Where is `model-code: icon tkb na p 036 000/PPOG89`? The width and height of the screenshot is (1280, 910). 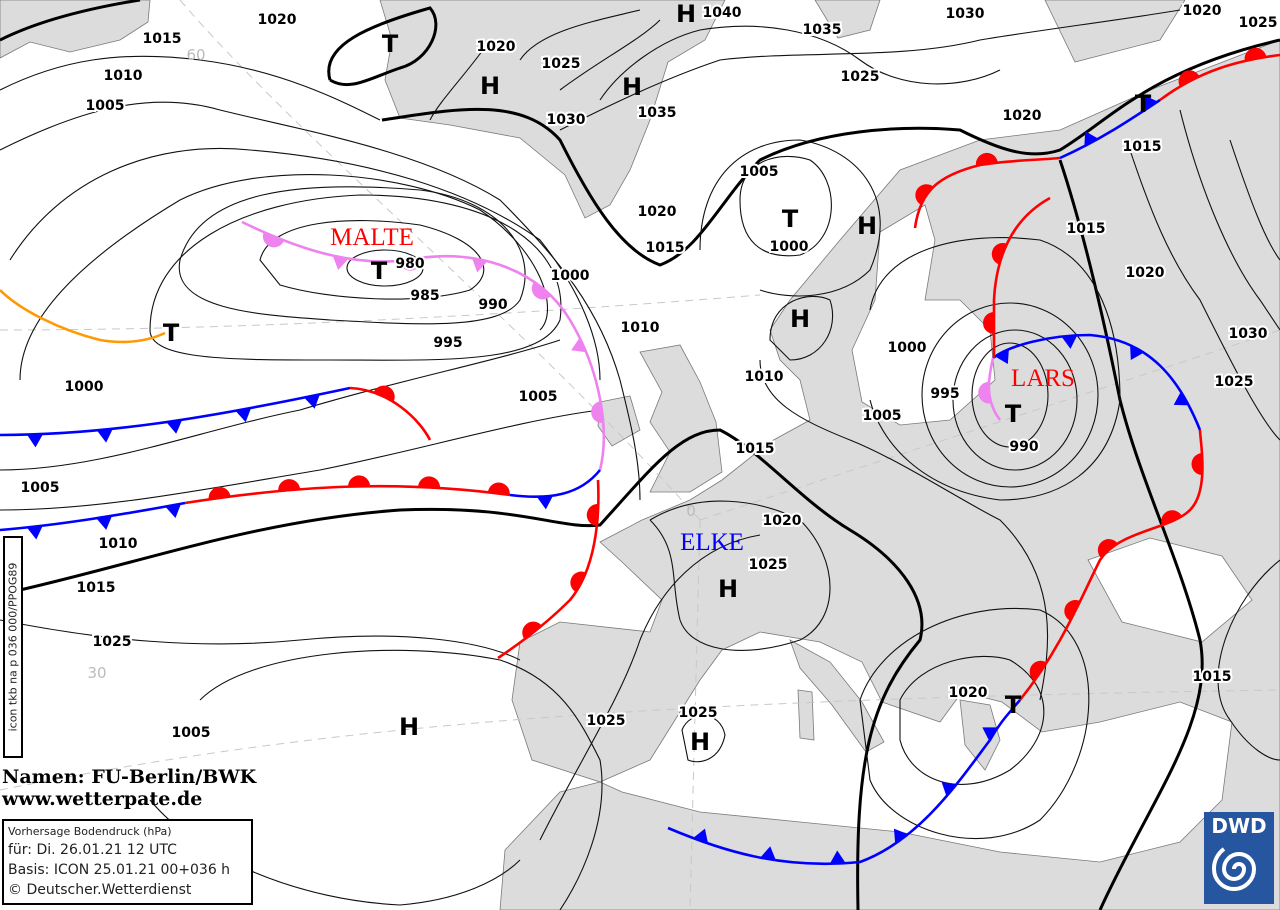 model-code: icon tkb na p 036 000/PPOG89 is located at coordinates (13, 647).